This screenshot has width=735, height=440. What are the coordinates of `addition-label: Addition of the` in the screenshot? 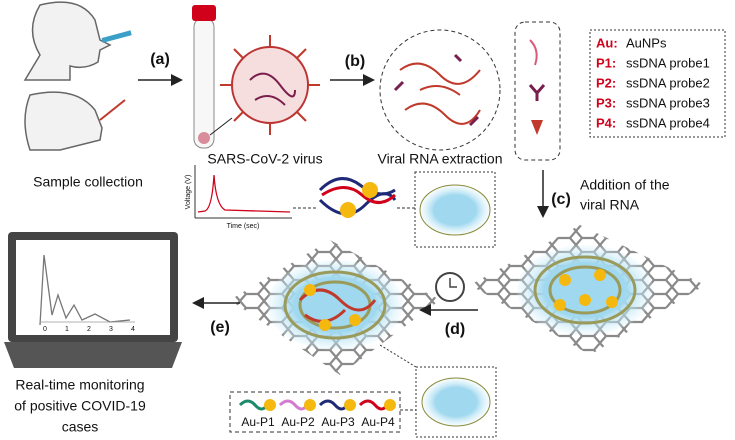 It's located at (625, 185).